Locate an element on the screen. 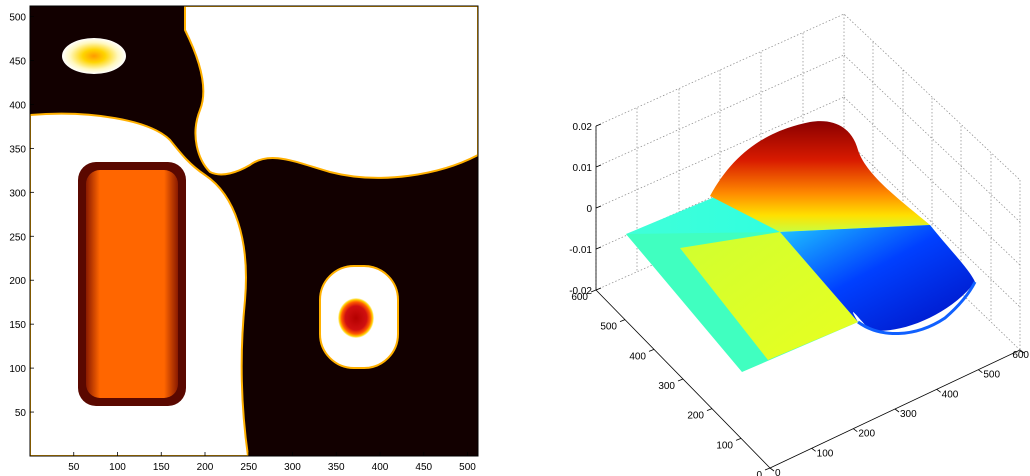 This screenshot has width=1030, height=476. surface-y-ticks: 600 500 400 300 200 100 0 is located at coordinates (671, 382).